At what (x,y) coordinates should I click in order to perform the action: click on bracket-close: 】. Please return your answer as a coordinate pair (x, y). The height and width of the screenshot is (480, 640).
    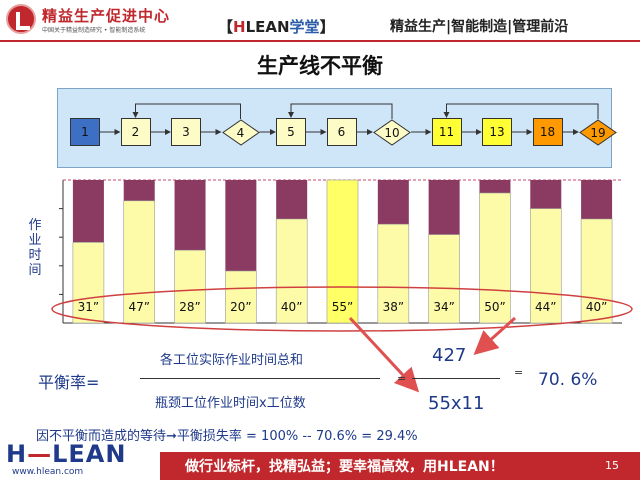
    Looking at the image, I should click on (327, 27).